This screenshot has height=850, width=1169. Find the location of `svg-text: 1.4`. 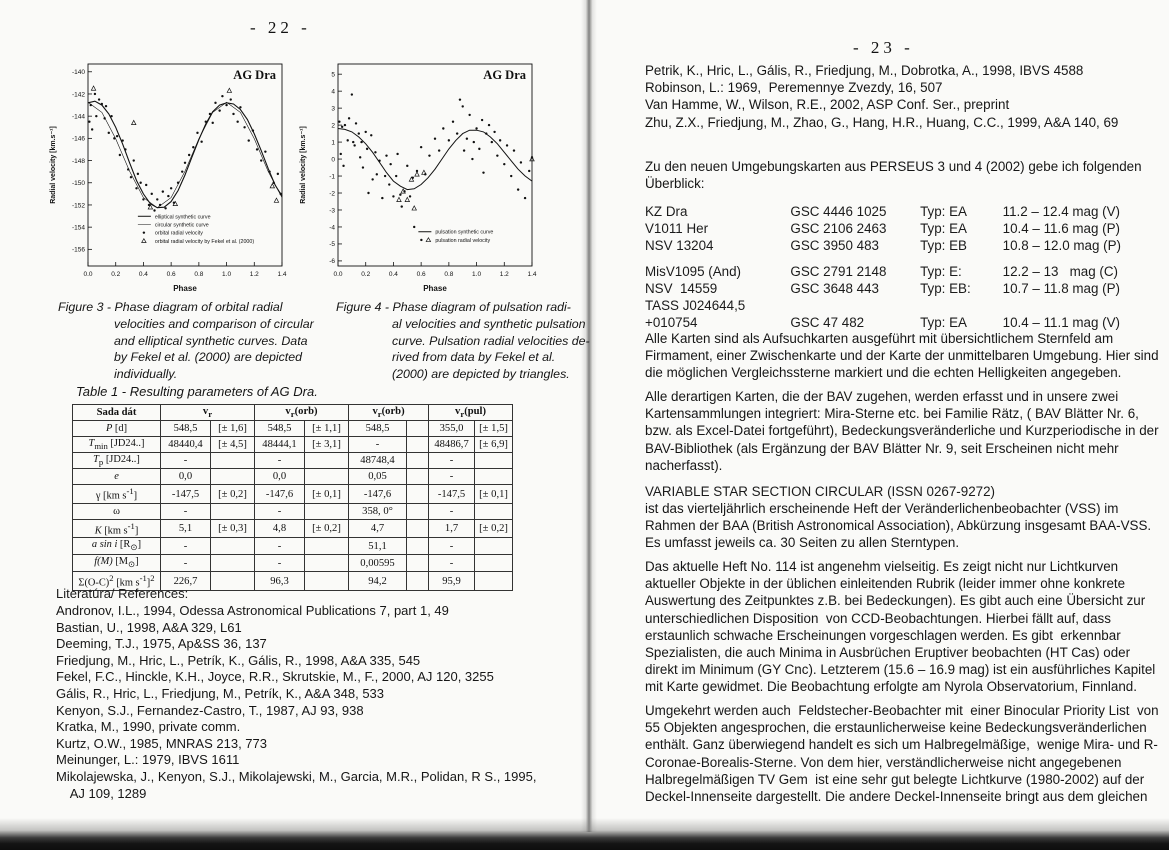

svg-text: 1.4 is located at coordinates (531, 274).